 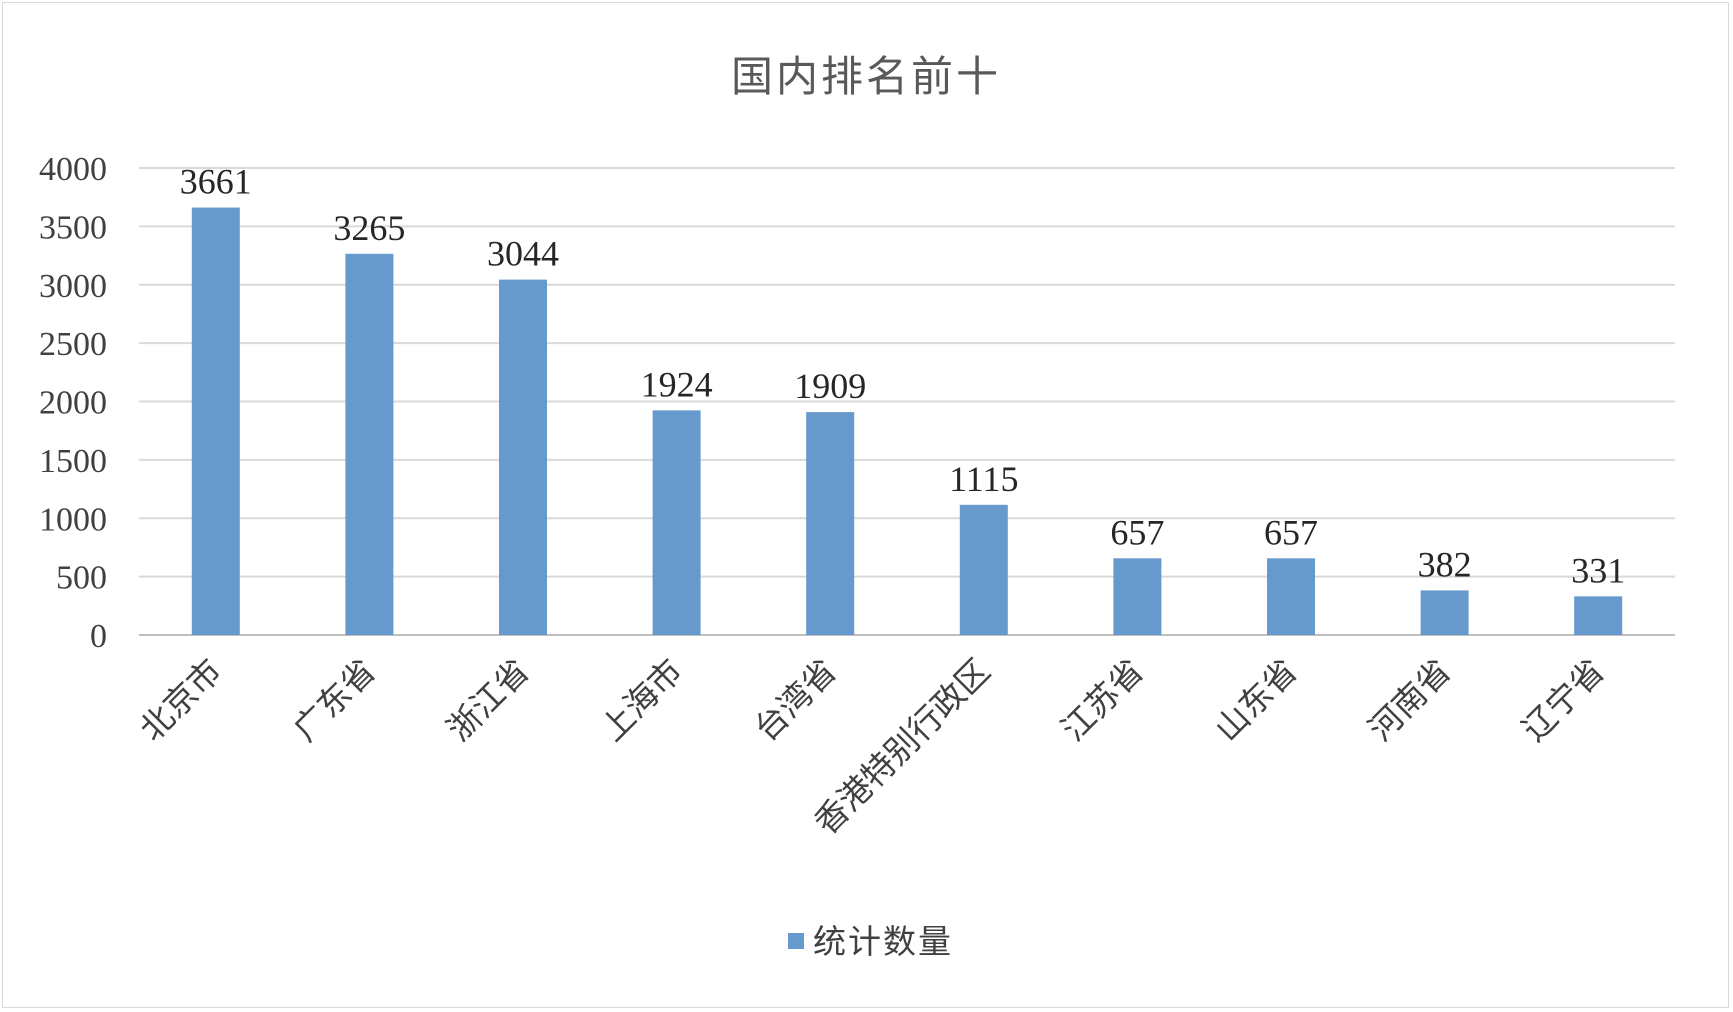 I want to click on x-tick-label: 山东省, so click(x=1256, y=700).